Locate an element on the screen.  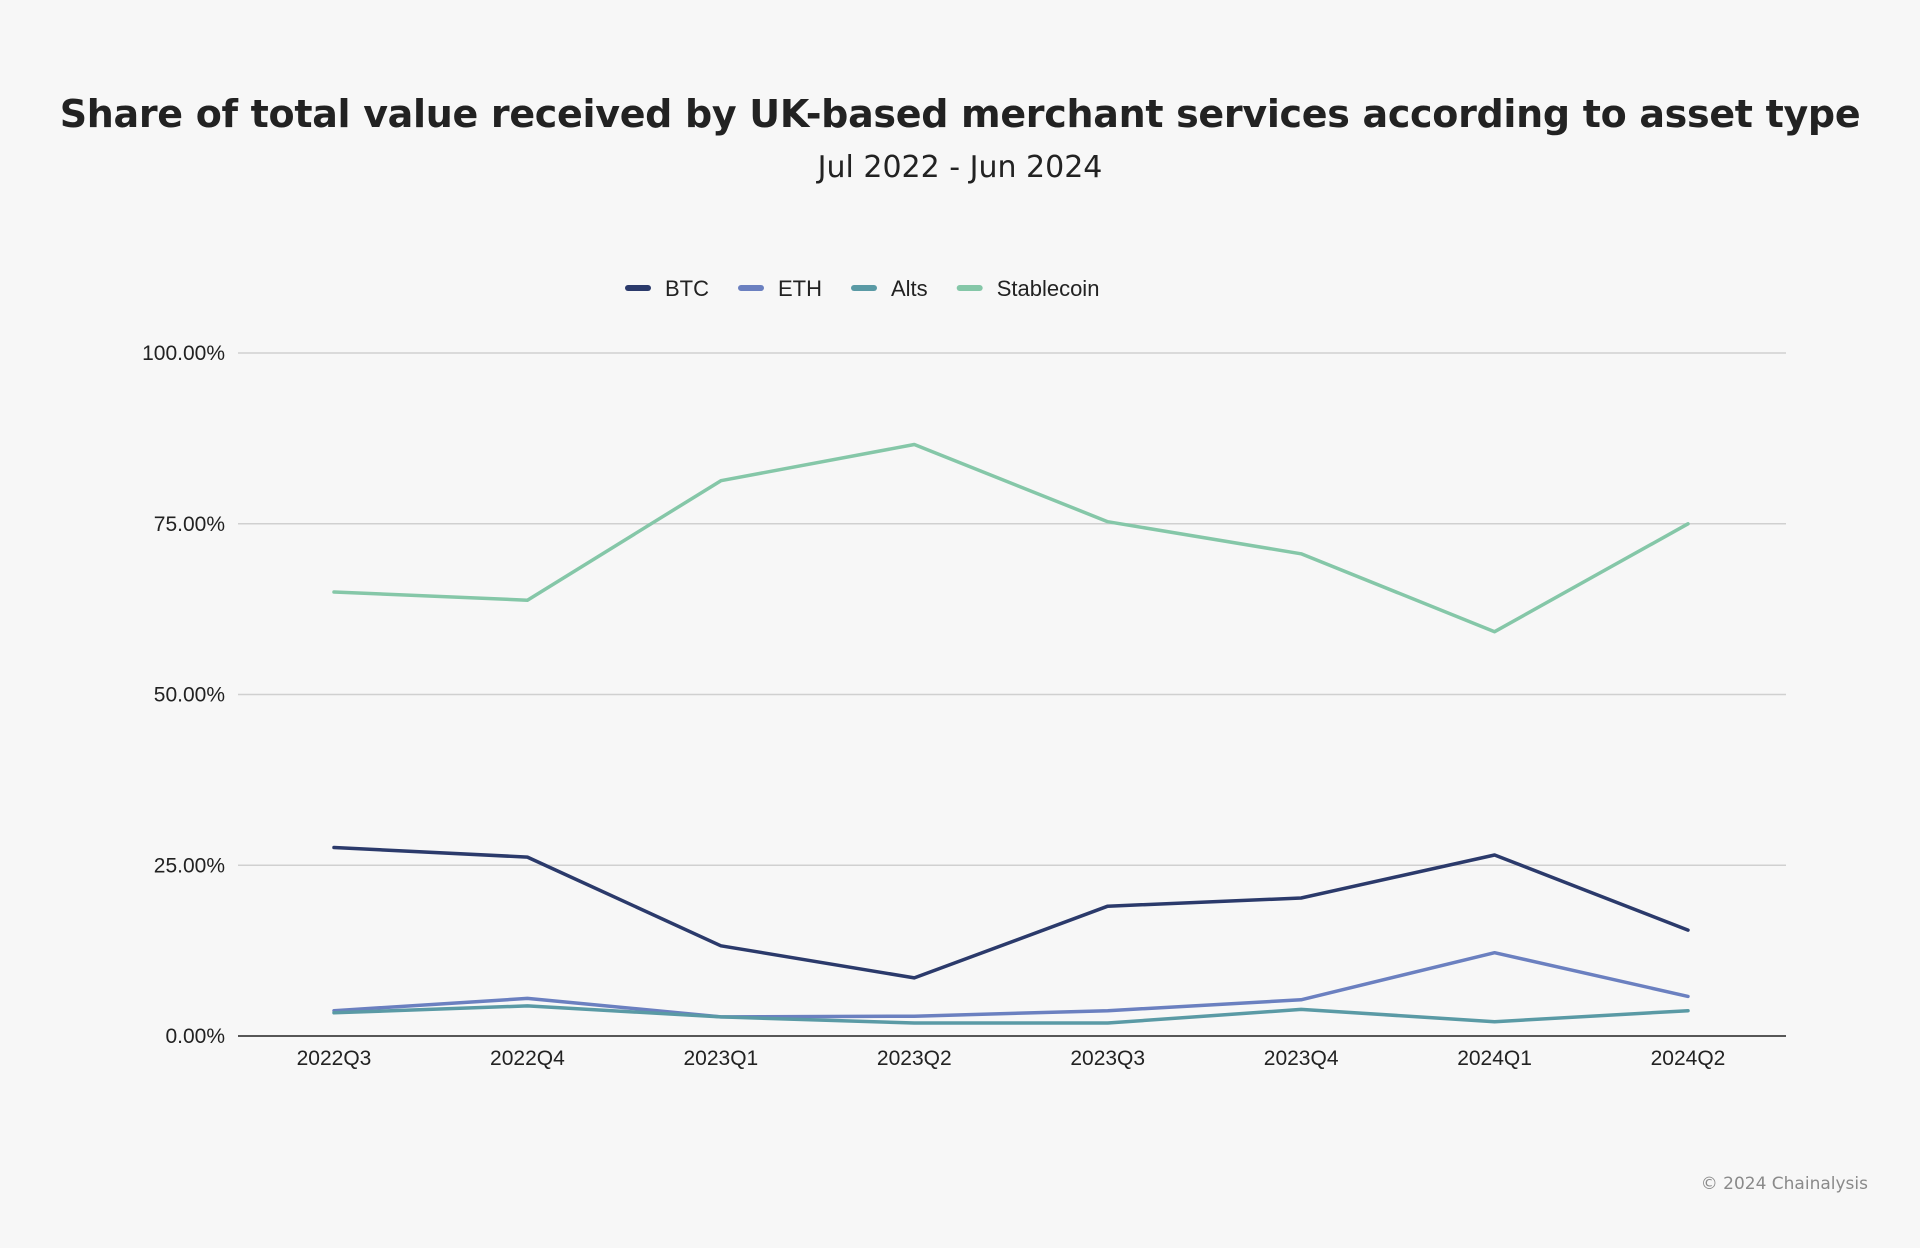
x-tick-label: 2023Q1 is located at coordinates (720, 1058).